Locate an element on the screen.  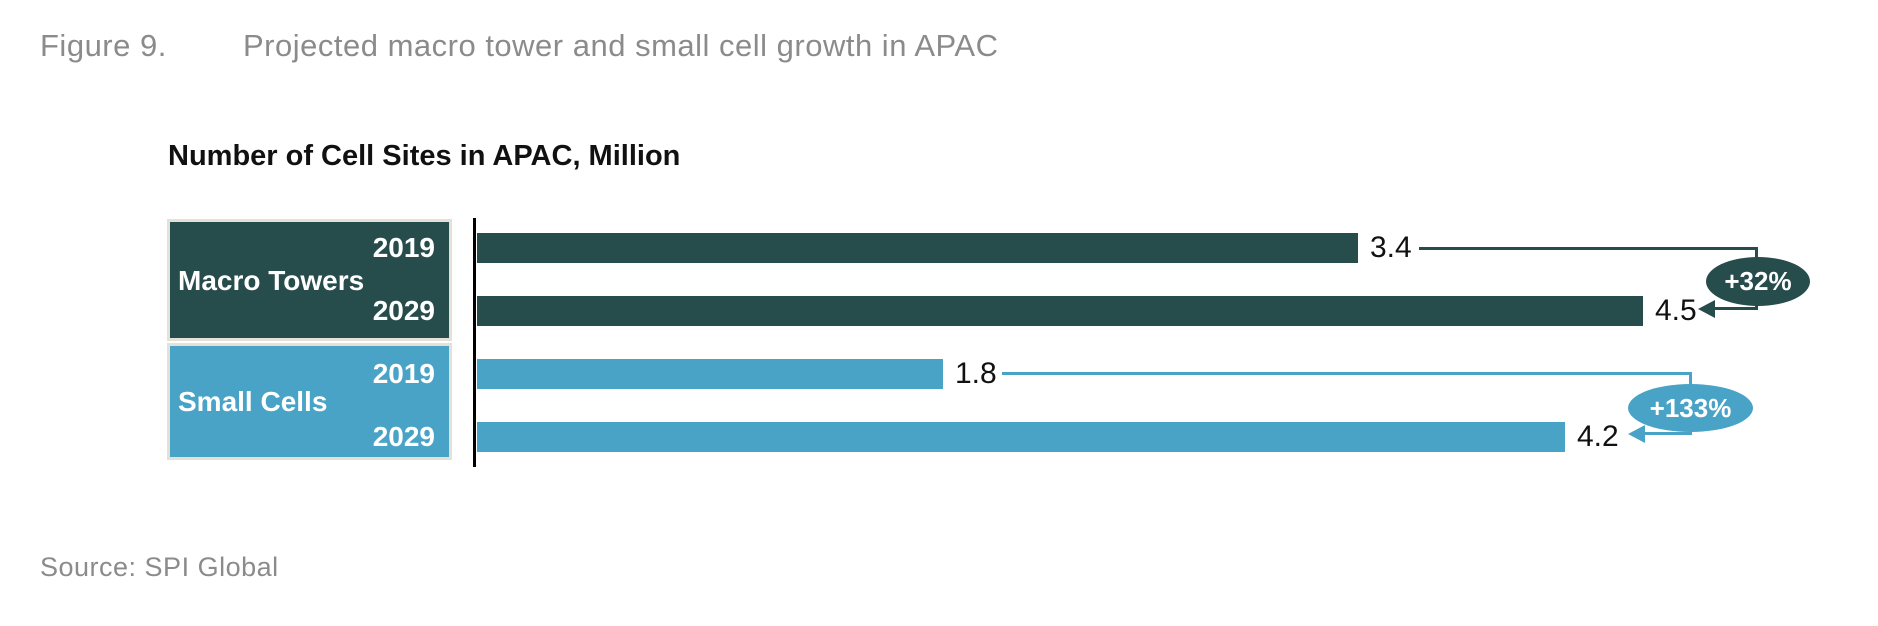
bar-value-label: 4.2 is located at coordinates (1598, 436).